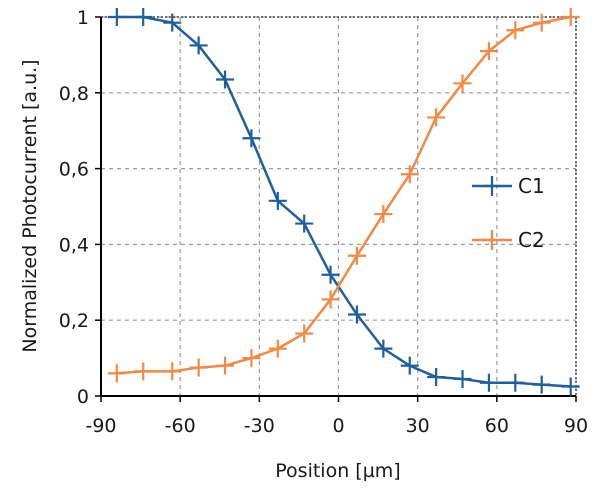 Image resolution: width=593 pixels, height=492 pixels. I want to click on y-tick-label: 0,6, so click(74, 170).